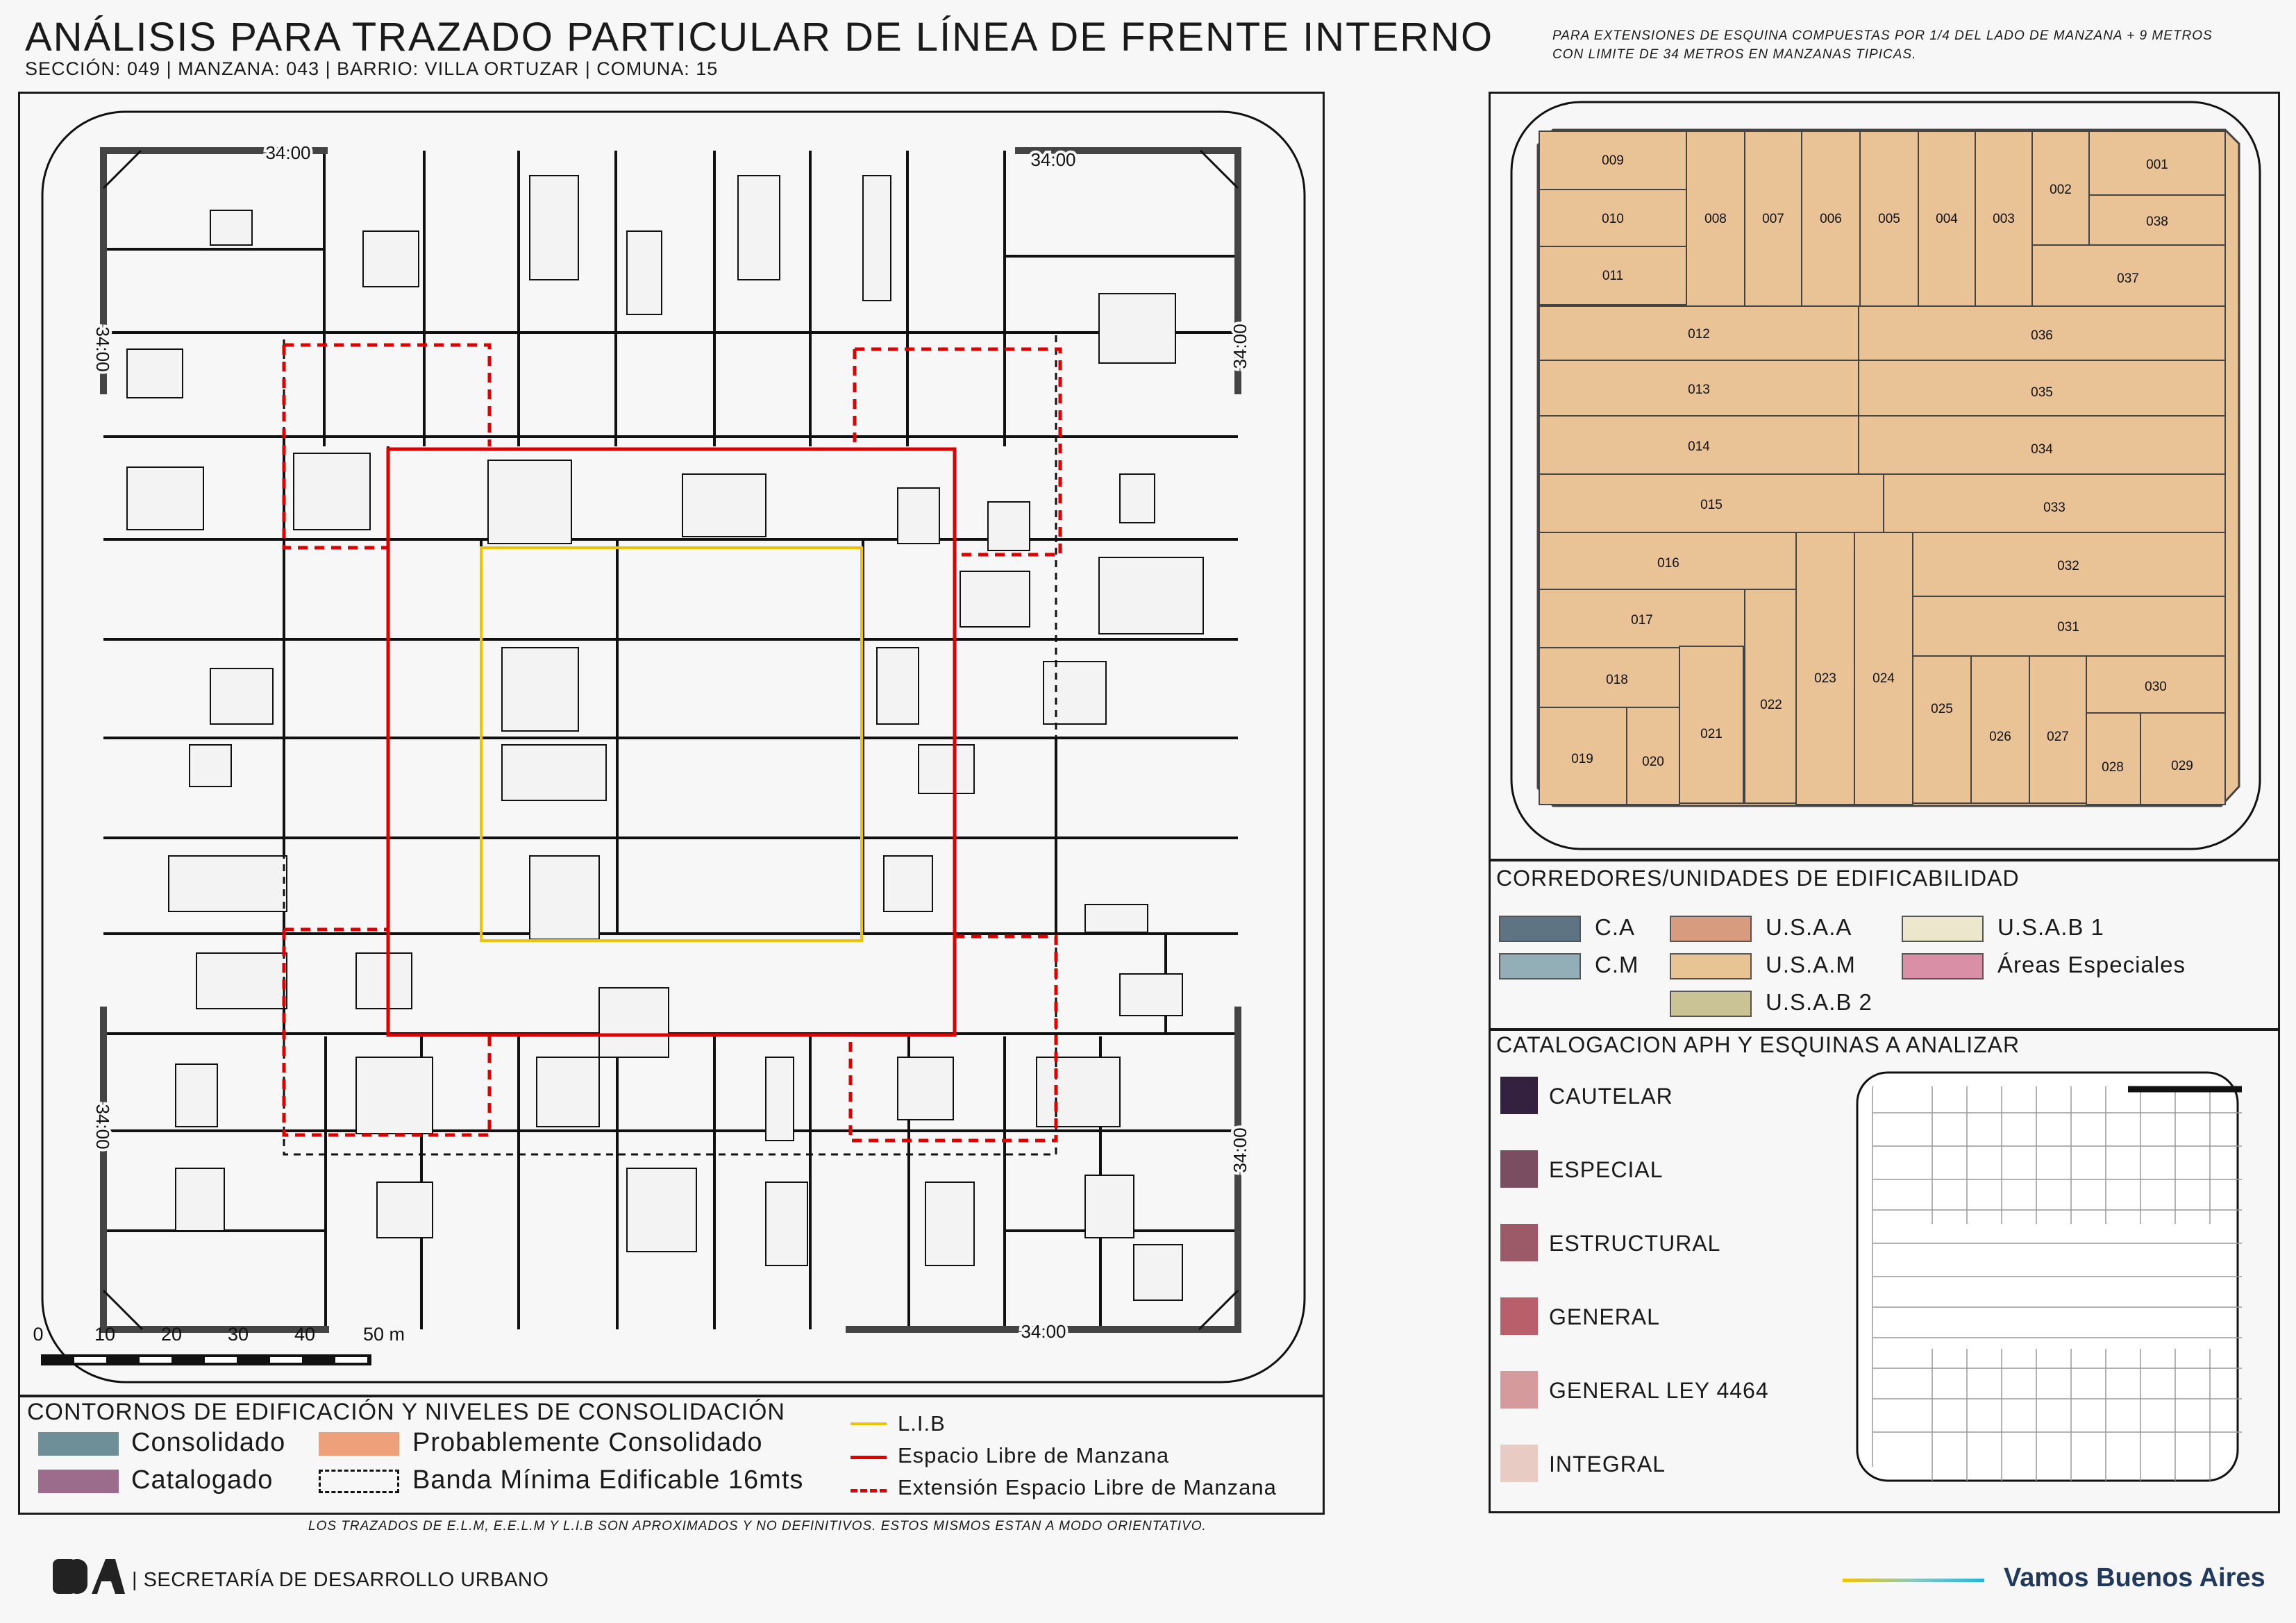 This screenshot has width=2296, height=1623. I want to click on lib-line, so click(671, 744).